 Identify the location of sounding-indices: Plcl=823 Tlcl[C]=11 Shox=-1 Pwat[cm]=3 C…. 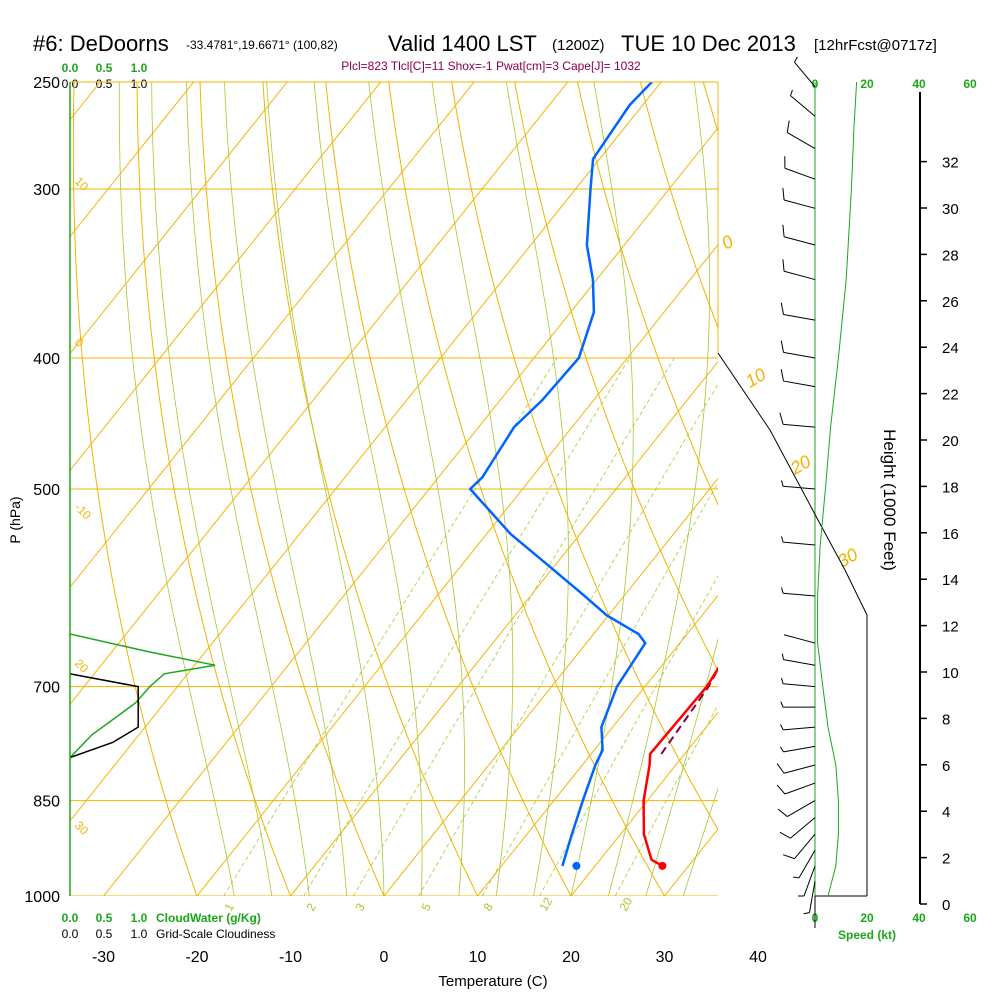
(491, 66).